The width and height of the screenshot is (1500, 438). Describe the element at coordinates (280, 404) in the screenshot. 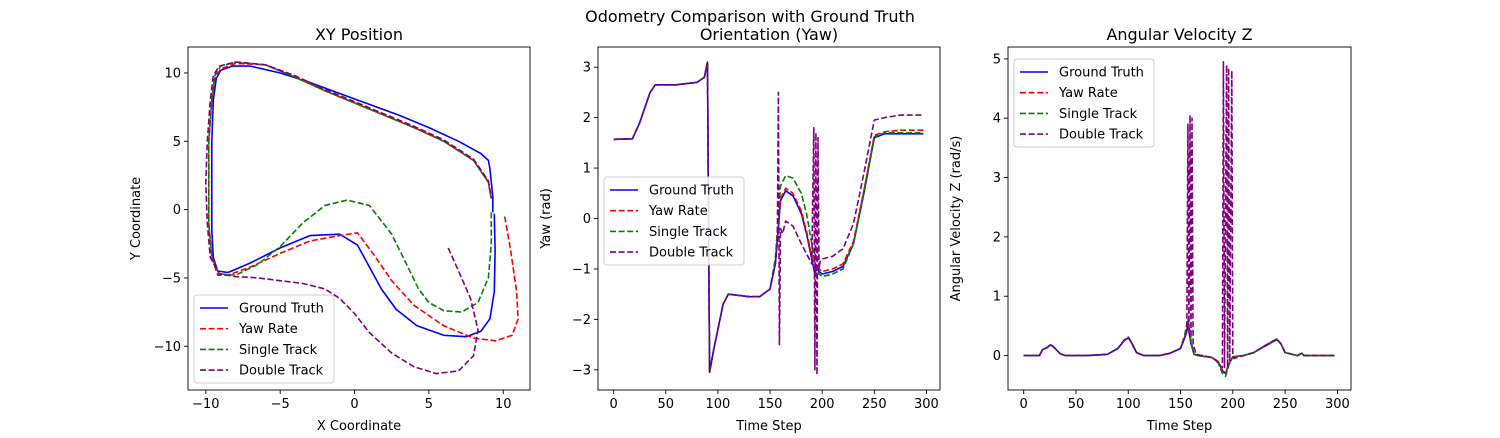

I see `x-tick-label: −5` at that location.